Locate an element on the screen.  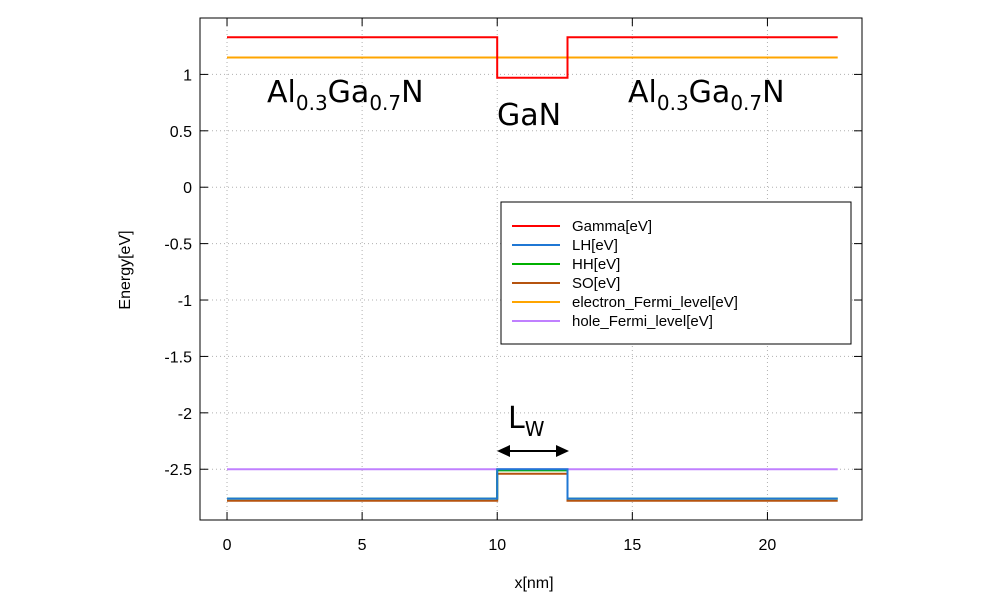
x-tick-label: 10 is located at coordinates (497, 545).